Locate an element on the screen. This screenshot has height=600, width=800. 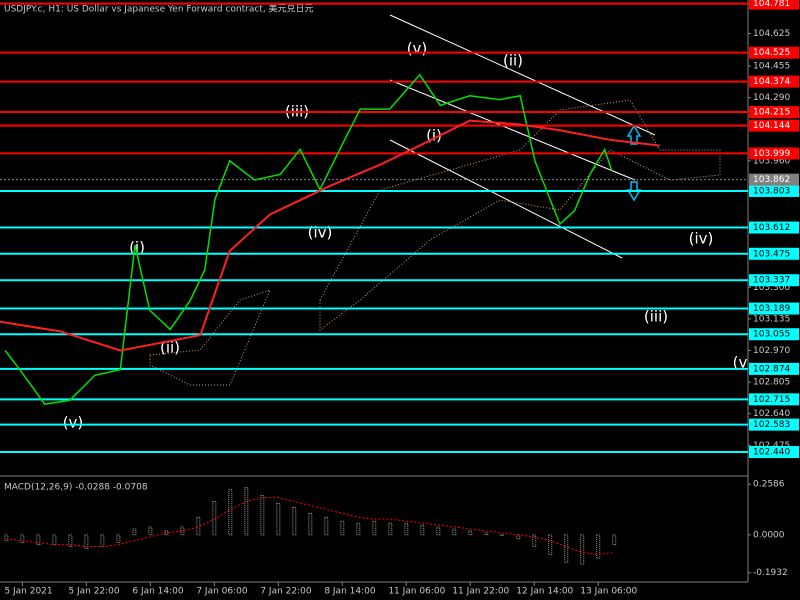
y-tick-label: 102.640 is located at coordinates (771, 414).